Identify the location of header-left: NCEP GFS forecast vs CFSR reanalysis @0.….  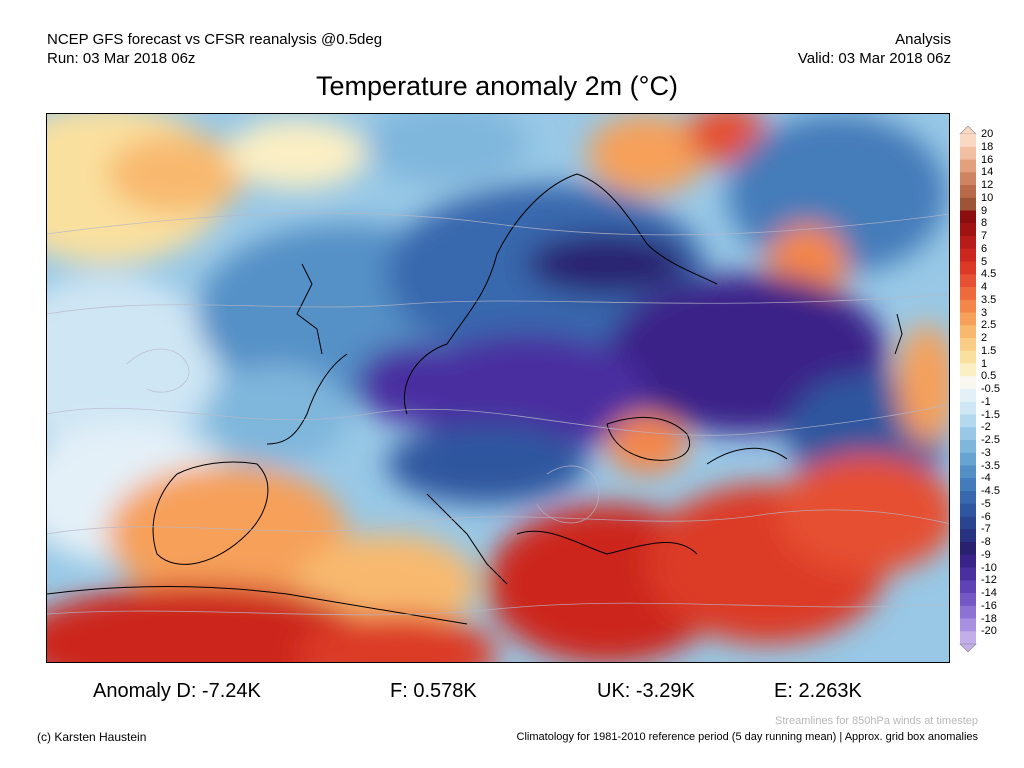
(214, 49).